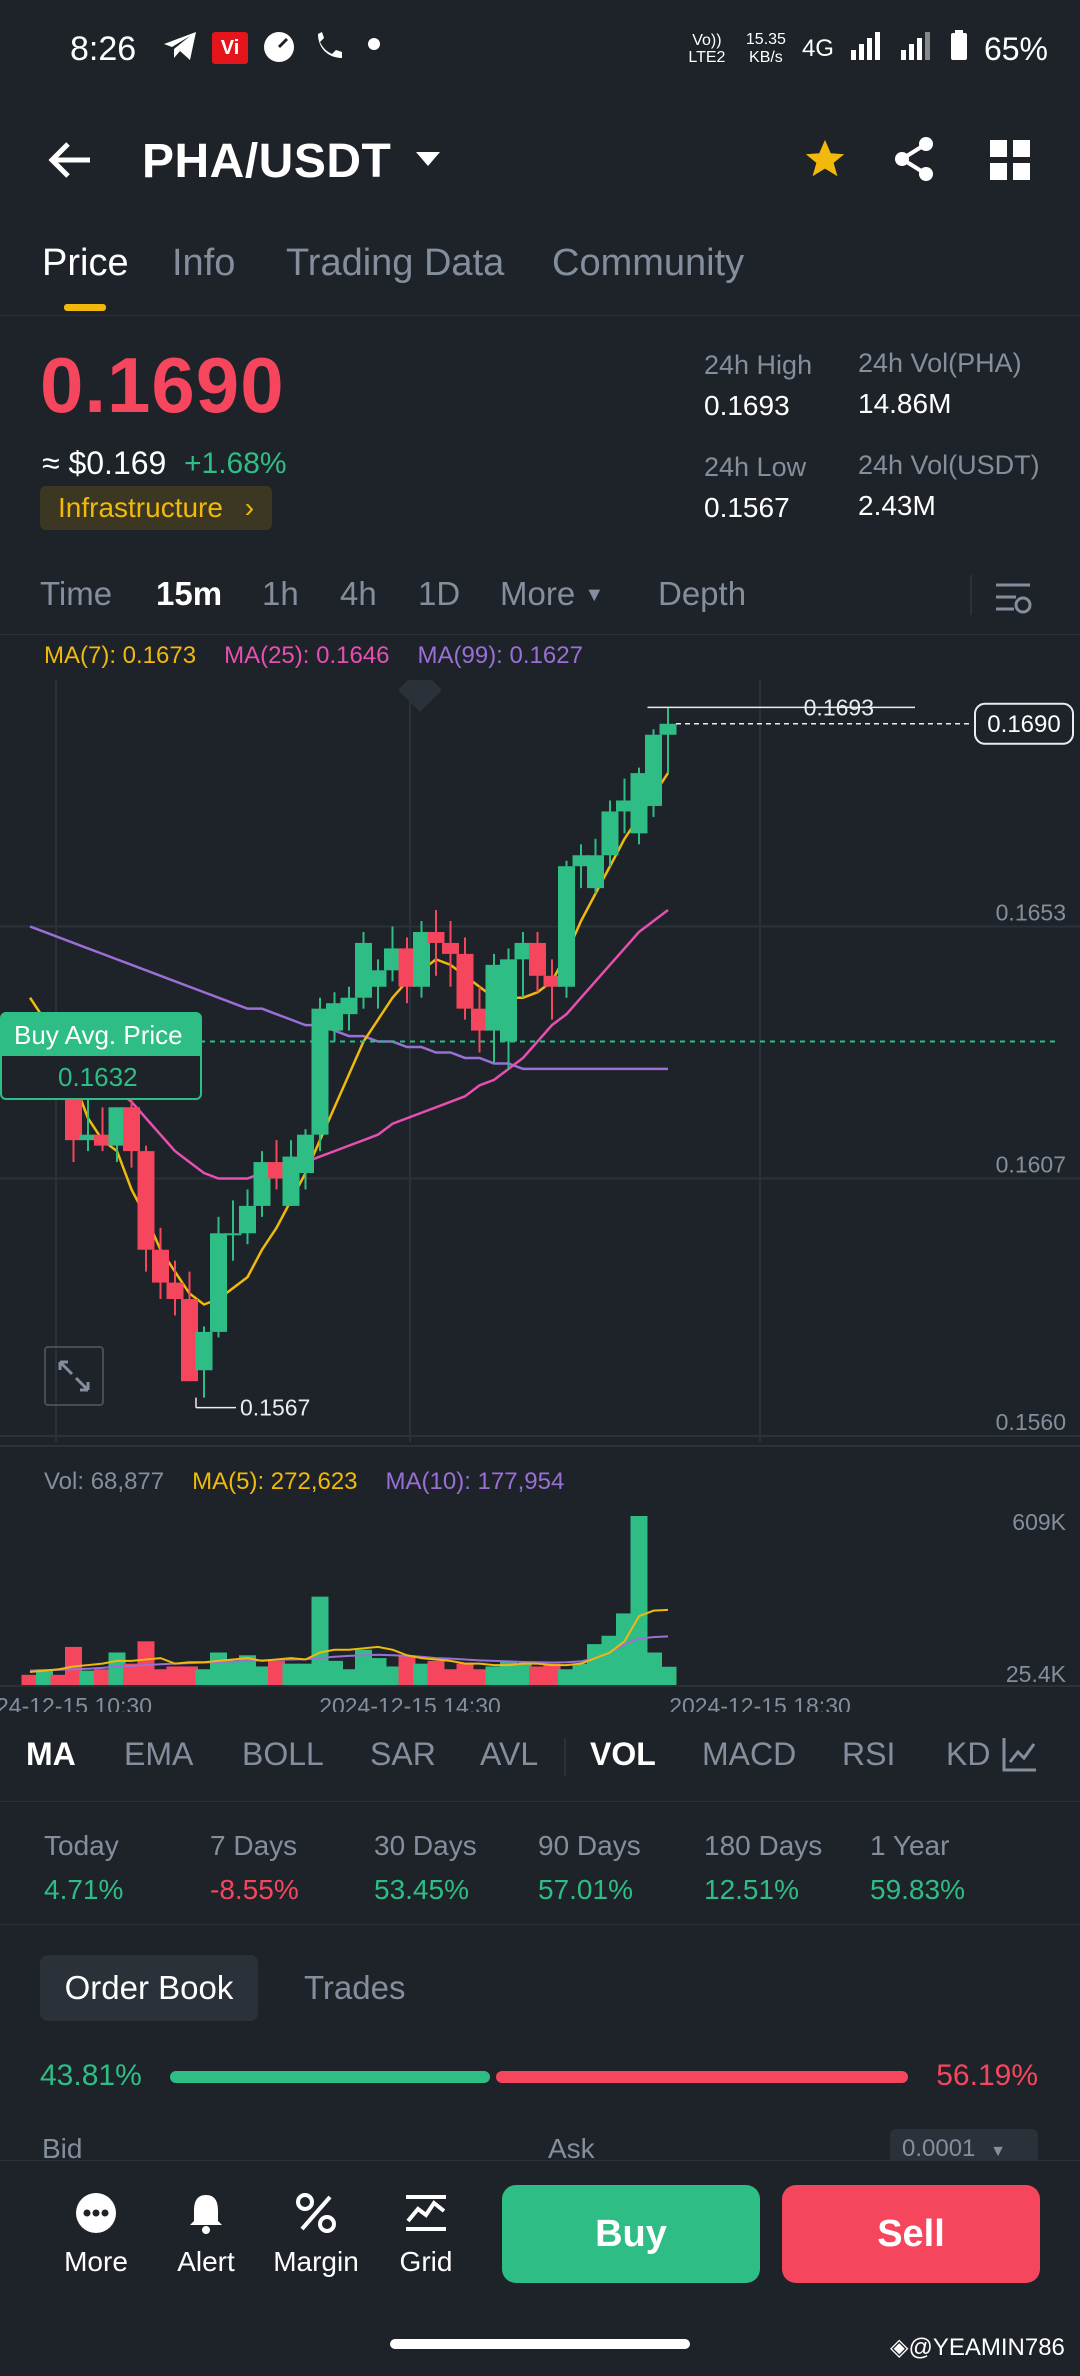 Image resolution: width=1080 pixels, height=2376 pixels. What do you see at coordinates (403, 1754) in the screenshot?
I see `indicator-sar: SAR` at bounding box center [403, 1754].